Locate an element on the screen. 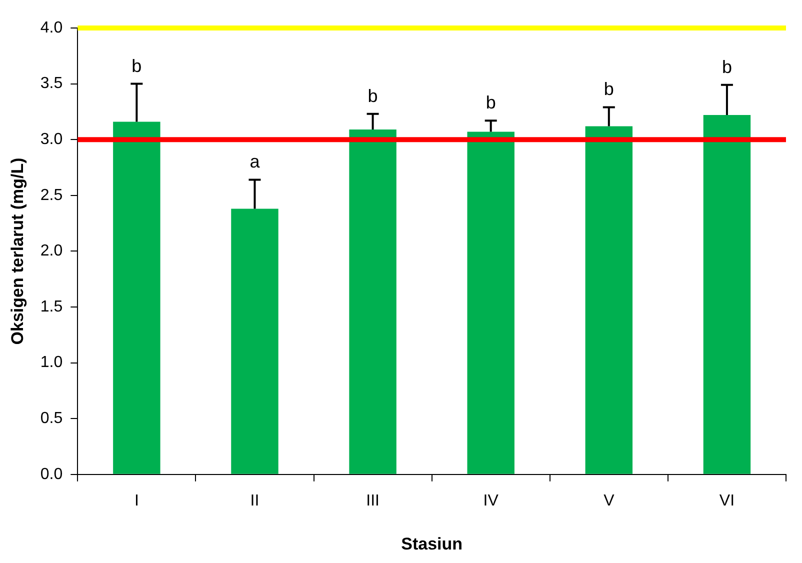 The image size is (802, 563). y-tick-label: 2.5 is located at coordinates (51, 195).